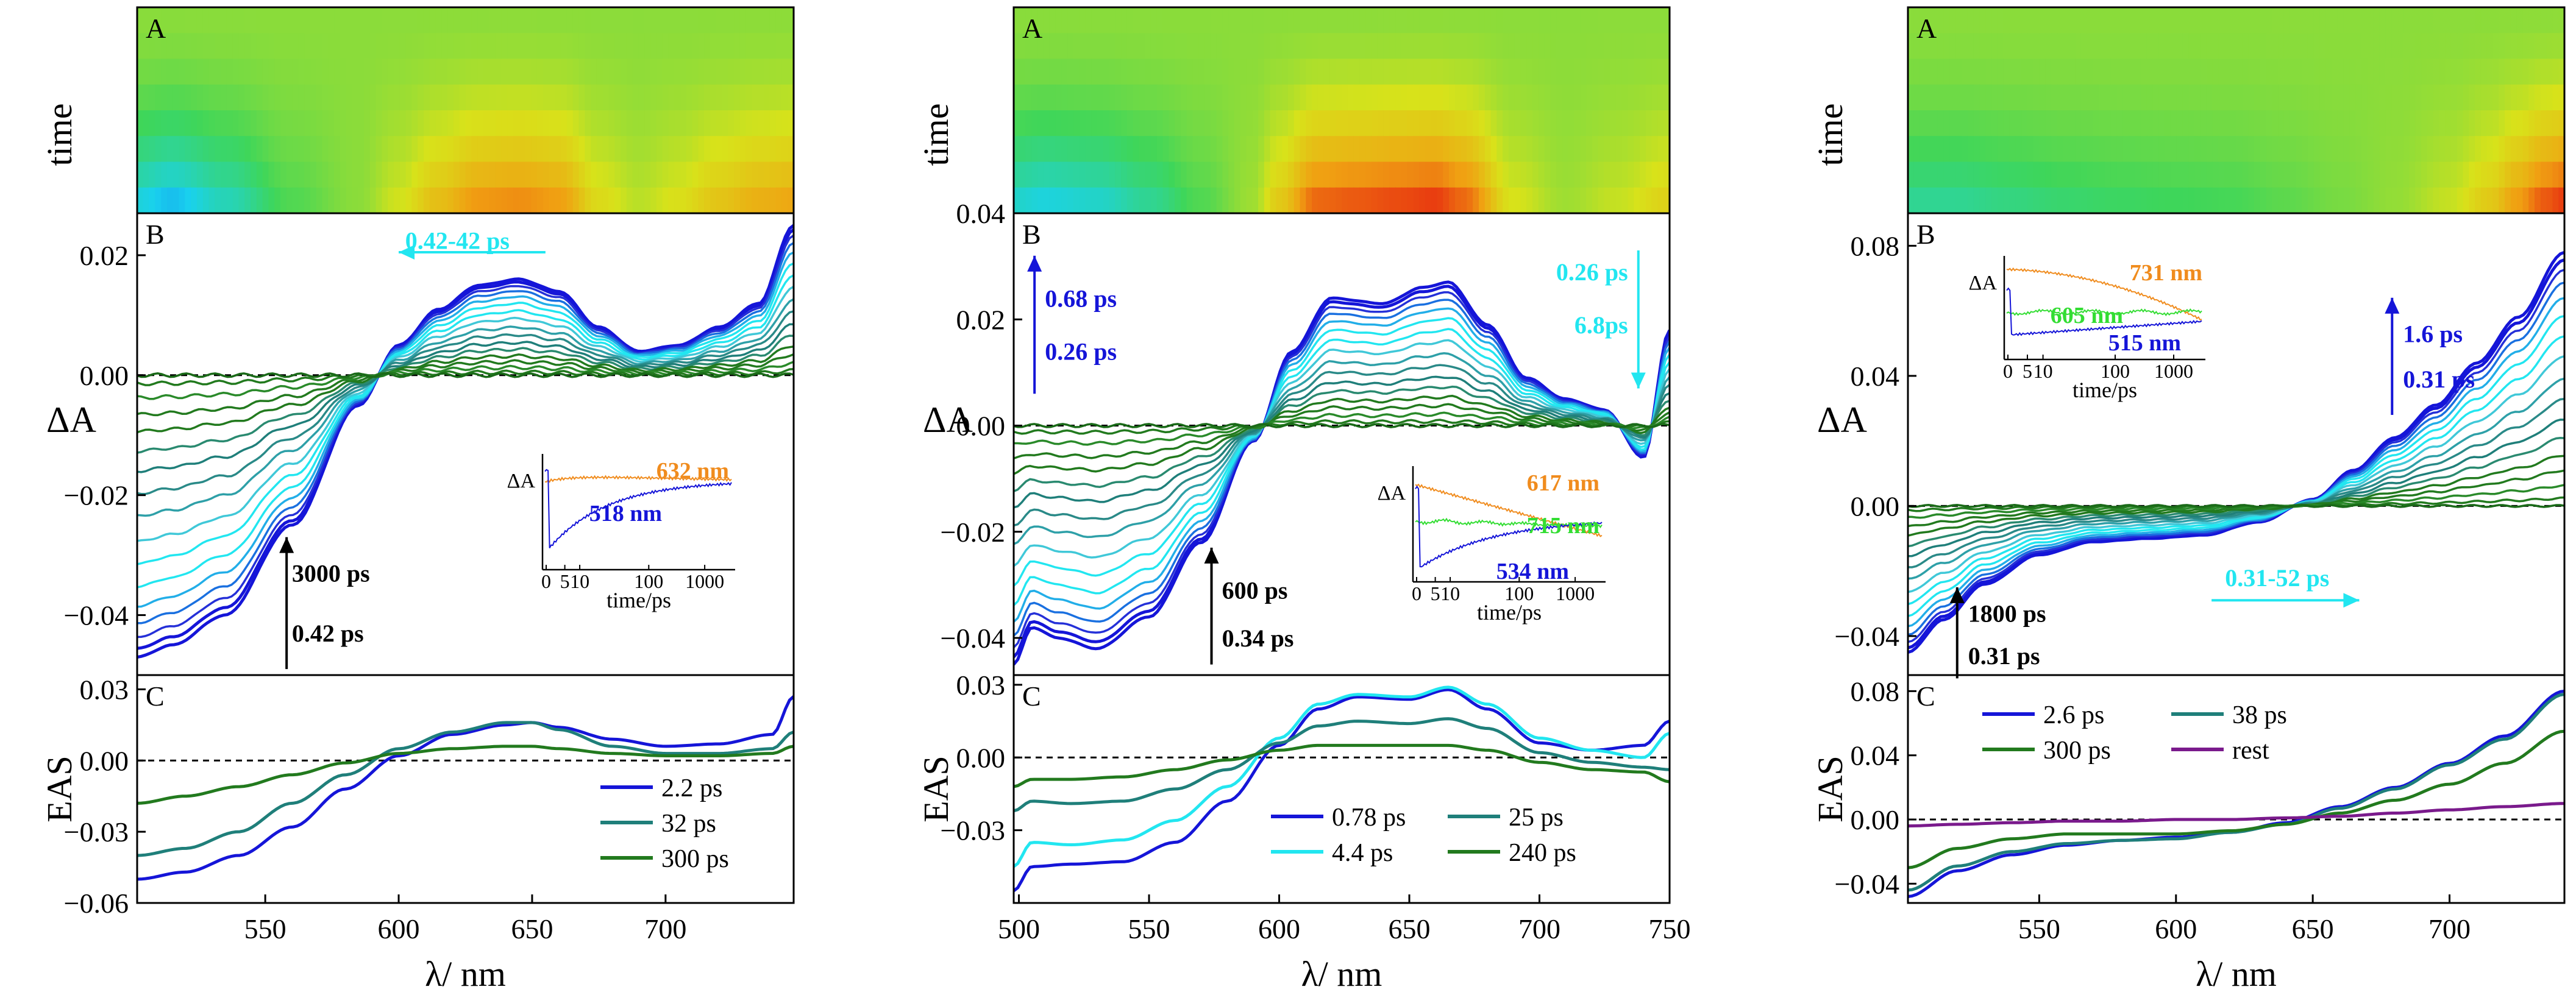  Describe the element at coordinates (465, 375) in the screenshot. I see `spectrum-curve` at that location.